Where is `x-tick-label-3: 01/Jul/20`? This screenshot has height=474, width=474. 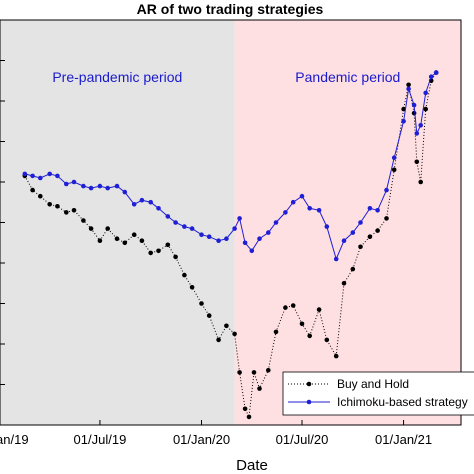 x-tick-label-3: 01/Jul/20 is located at coordinates (302, 439).